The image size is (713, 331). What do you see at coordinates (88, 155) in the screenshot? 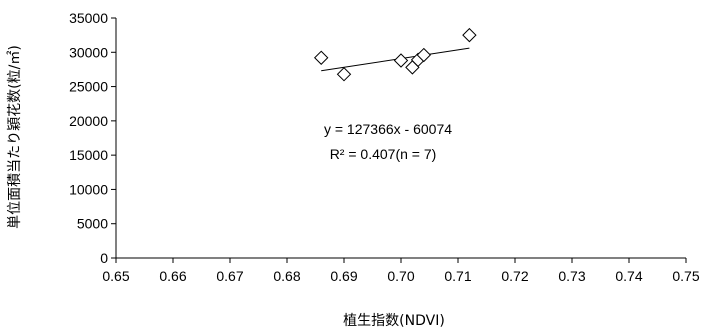
I see `y-tick-label: 15000` at bounding box center [88, 155].